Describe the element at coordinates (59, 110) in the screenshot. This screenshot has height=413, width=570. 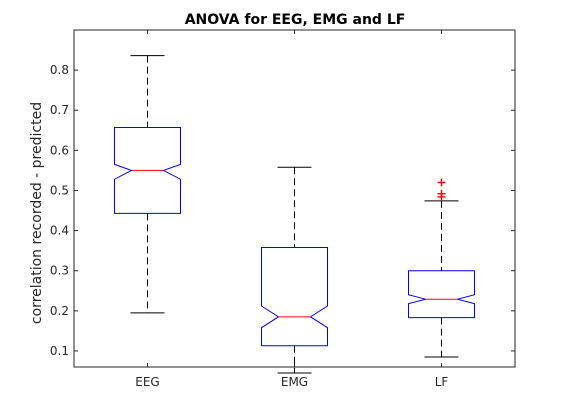
I see `y-tick-label: 0.7` at that location.